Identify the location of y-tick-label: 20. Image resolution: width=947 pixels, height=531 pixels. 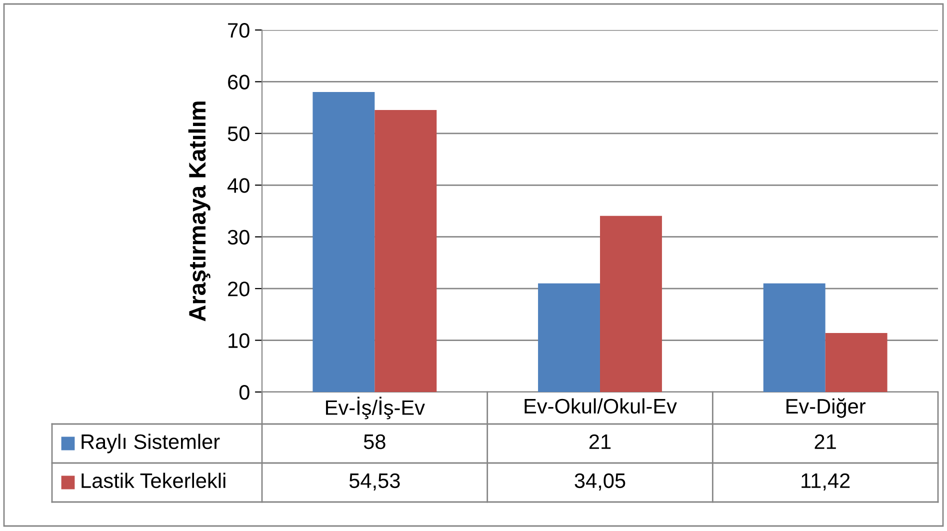
(239, 289).